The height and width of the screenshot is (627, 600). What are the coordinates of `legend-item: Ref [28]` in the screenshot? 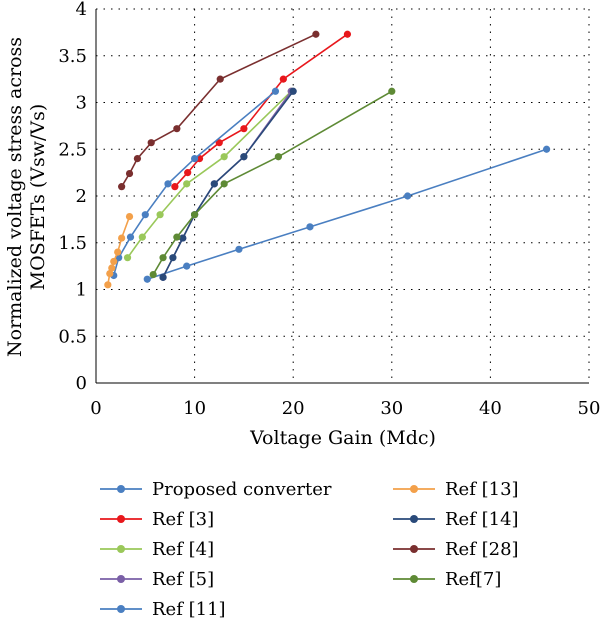 It's located at (456, 549).